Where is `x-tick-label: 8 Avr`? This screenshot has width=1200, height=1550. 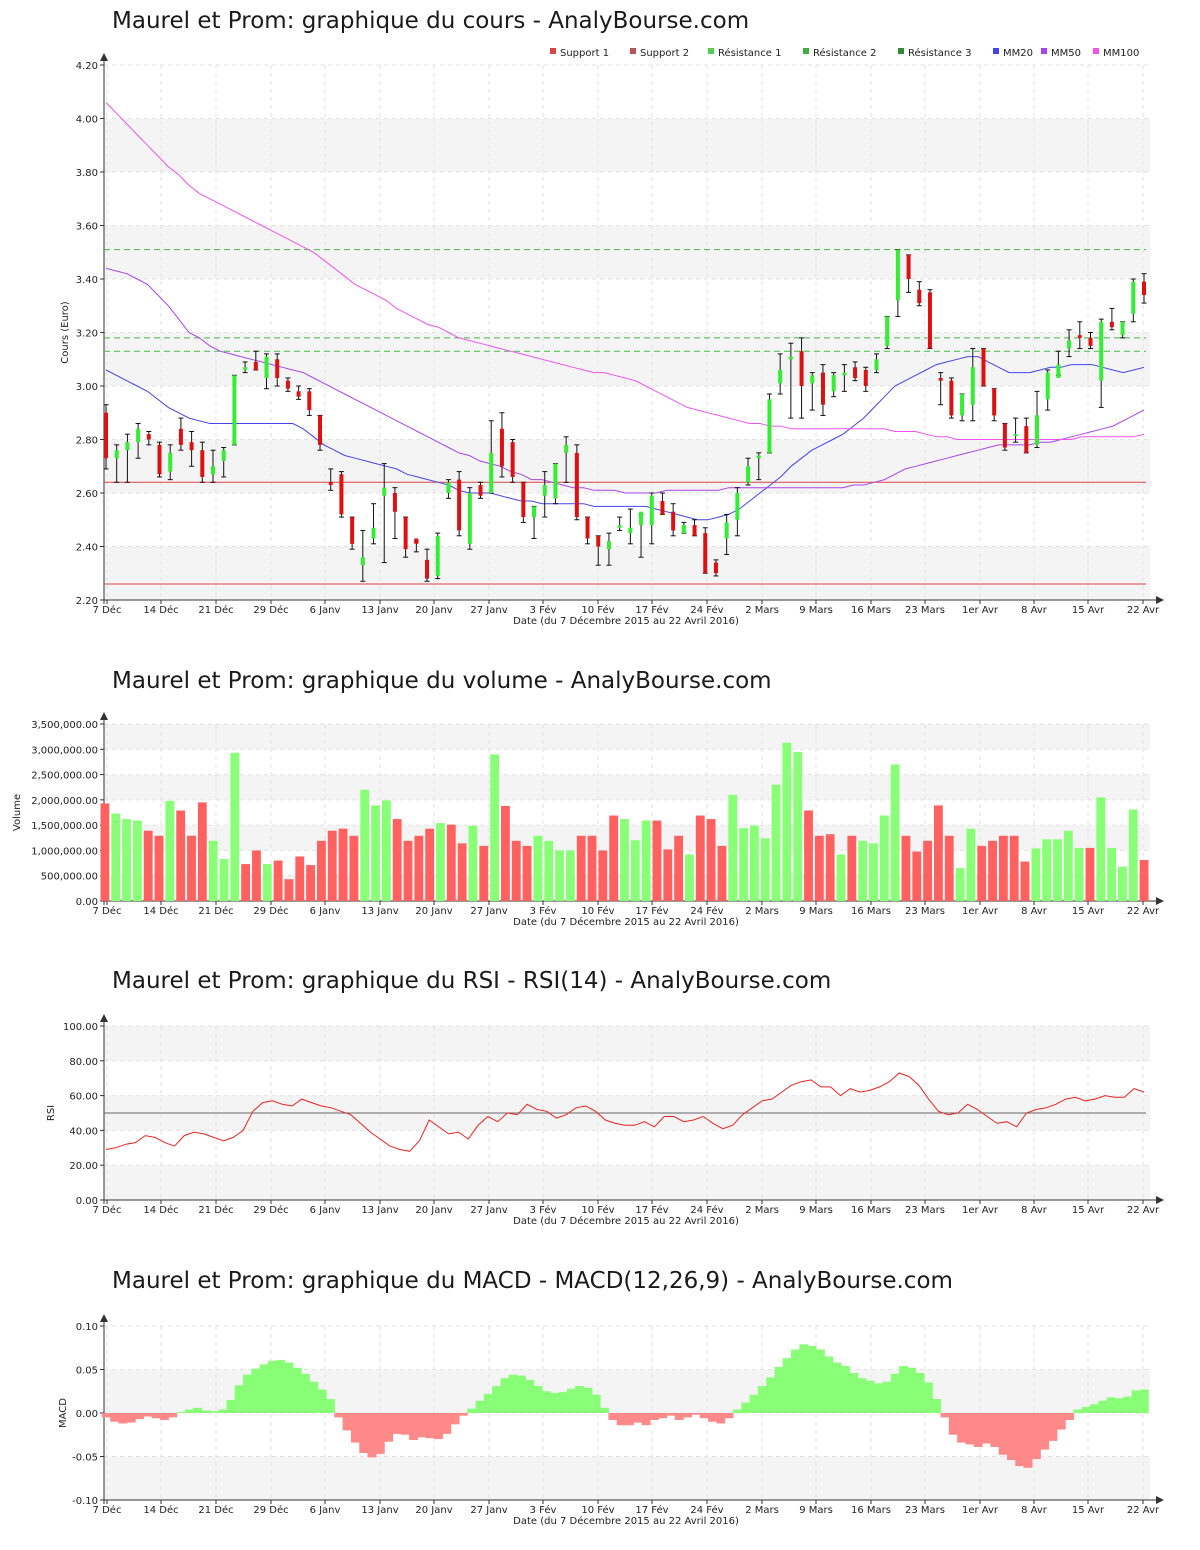
x-tick-label: 8 Avr is located at coordinates (1034, 911).